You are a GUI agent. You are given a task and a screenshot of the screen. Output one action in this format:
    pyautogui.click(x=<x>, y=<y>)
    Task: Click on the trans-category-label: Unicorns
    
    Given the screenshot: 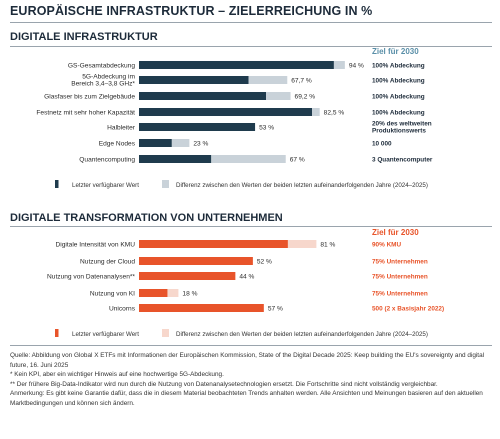 What is the action you would take?
    pyautogui.click(x=122, y=308)
    